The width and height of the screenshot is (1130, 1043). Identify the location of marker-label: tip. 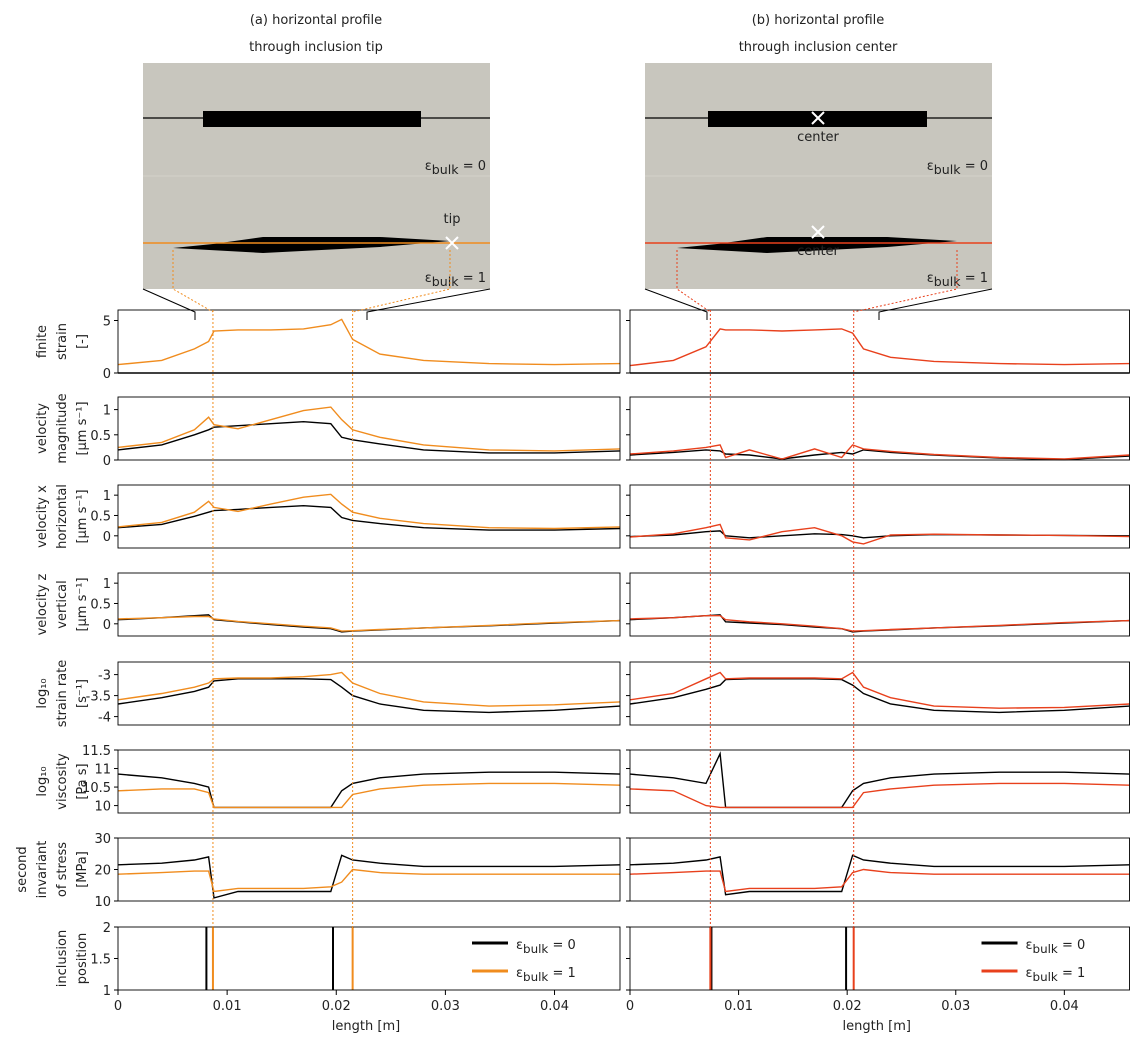
(452, 219).